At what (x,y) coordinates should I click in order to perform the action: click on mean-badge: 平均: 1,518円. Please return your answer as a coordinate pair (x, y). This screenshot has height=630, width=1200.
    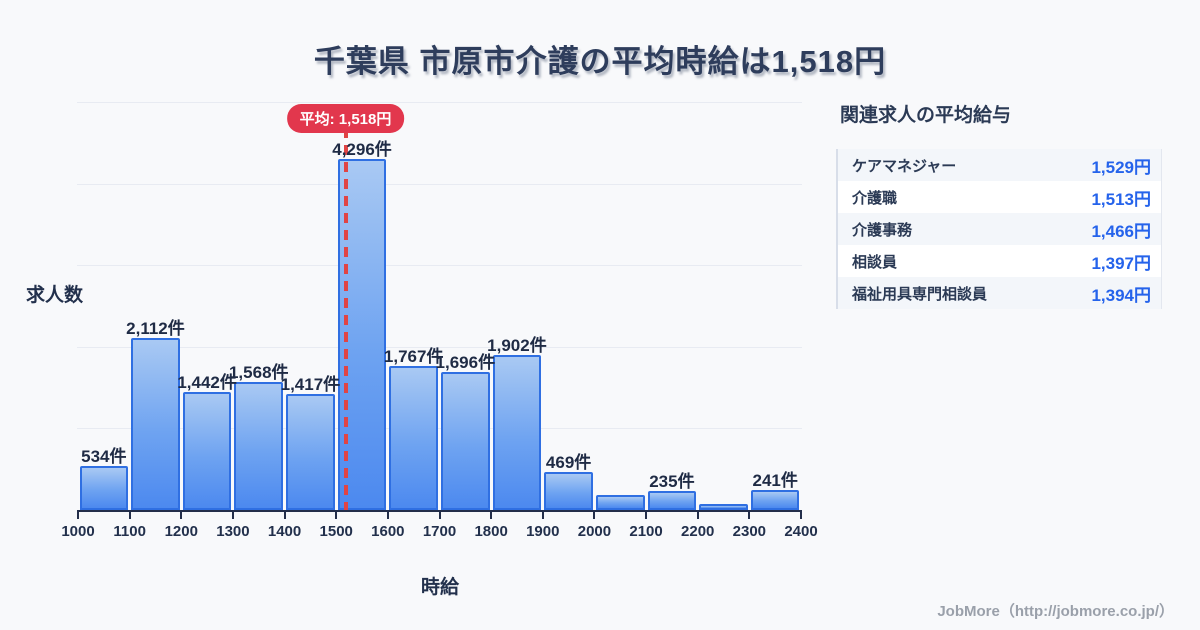
    Looking at the image, I should click on (345, 118).